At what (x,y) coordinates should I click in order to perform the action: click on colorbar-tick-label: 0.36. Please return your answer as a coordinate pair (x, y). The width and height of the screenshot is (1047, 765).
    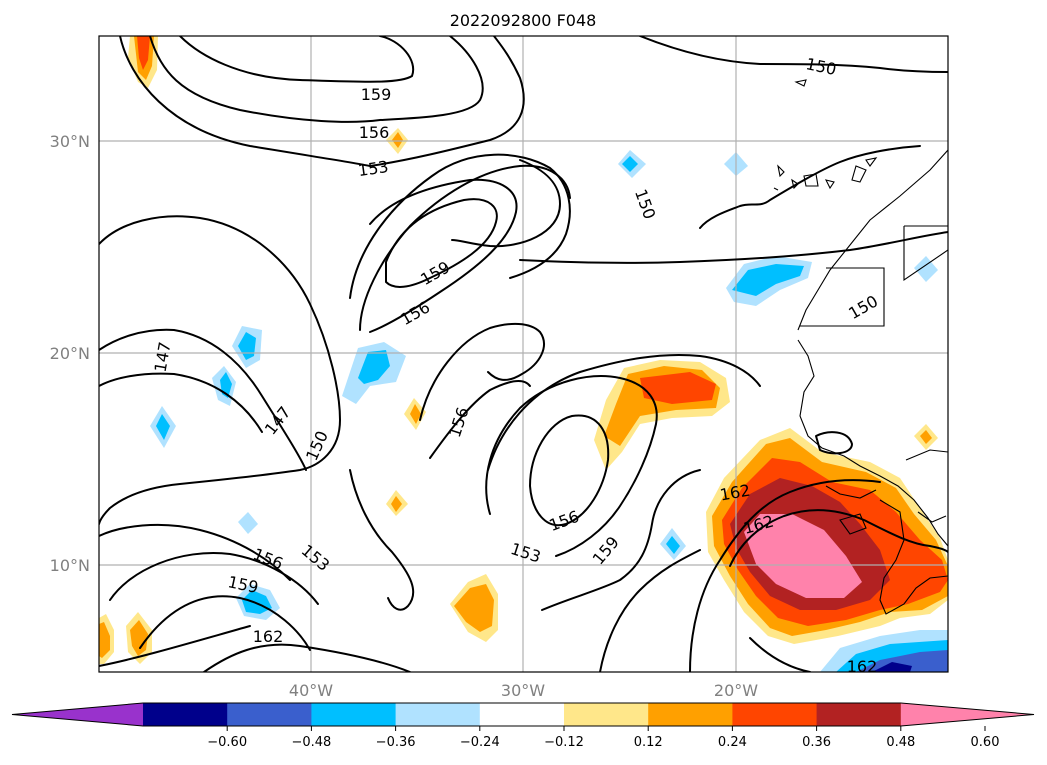
    Looking at the image, I should click on (816, 742).